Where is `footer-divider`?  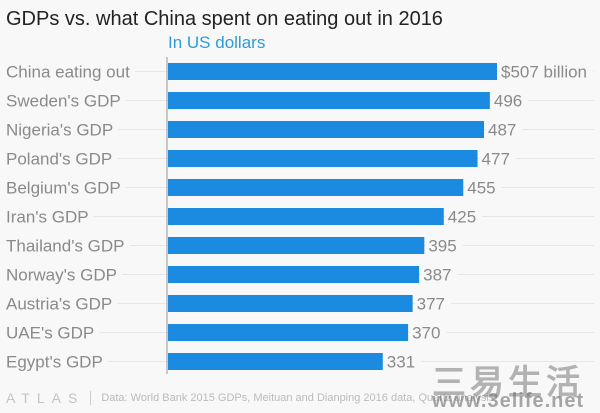
footer-divider is located at coordinates (91, 398).